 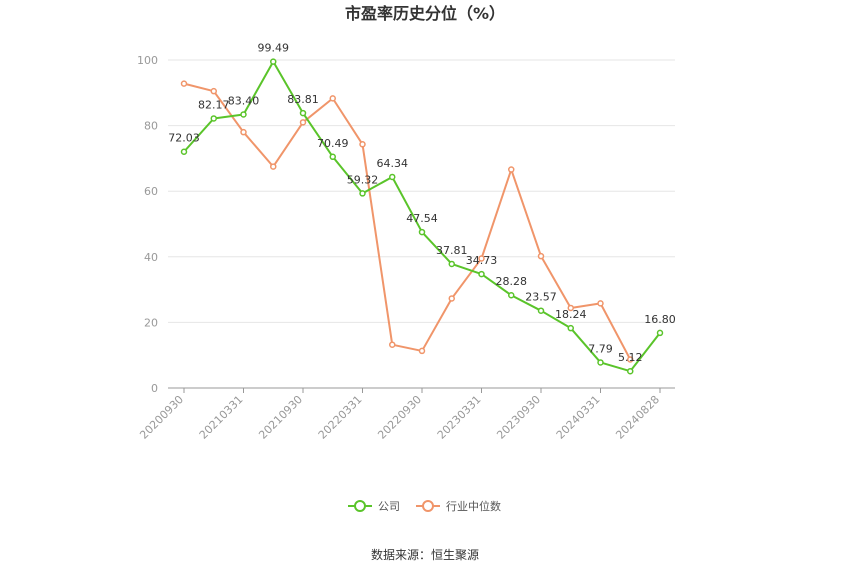 I want to click on data-label: 70.49, so click(x=333, y=143).